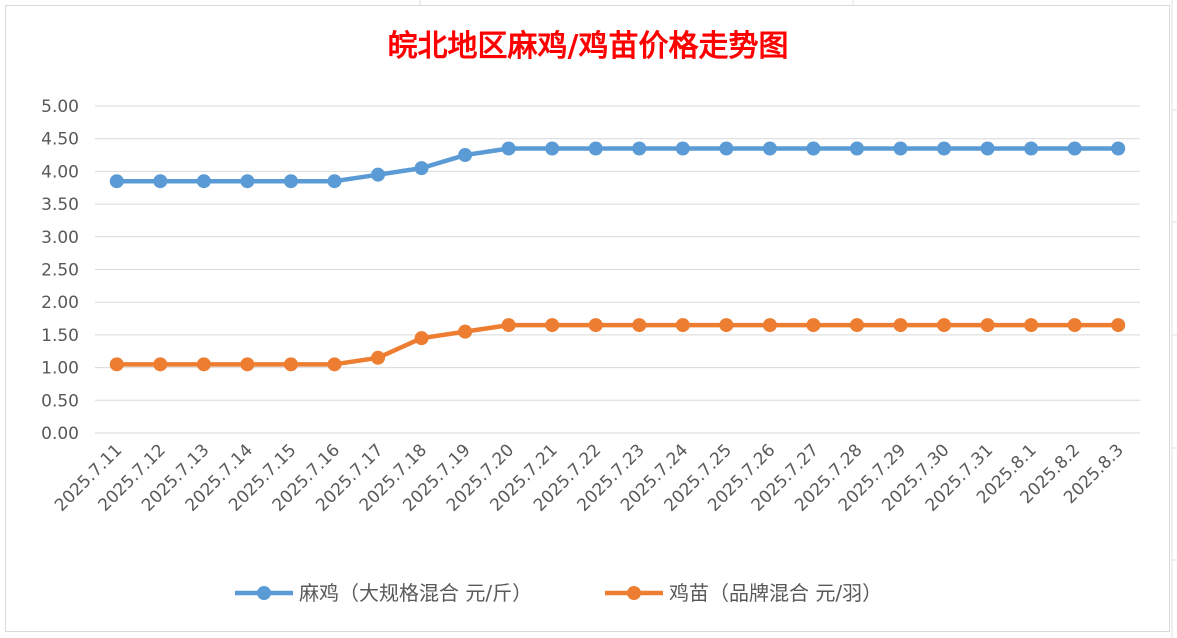  Describe the element at coordinates (60, 140) in the screenshot. I see `y-tick-label: 4.50` at that location.